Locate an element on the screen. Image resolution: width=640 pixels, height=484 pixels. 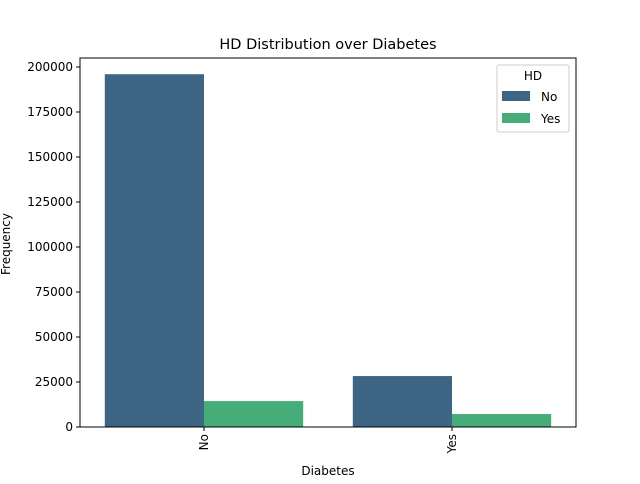
bar-yes-hd-yes is located at coordinates (502, 420).